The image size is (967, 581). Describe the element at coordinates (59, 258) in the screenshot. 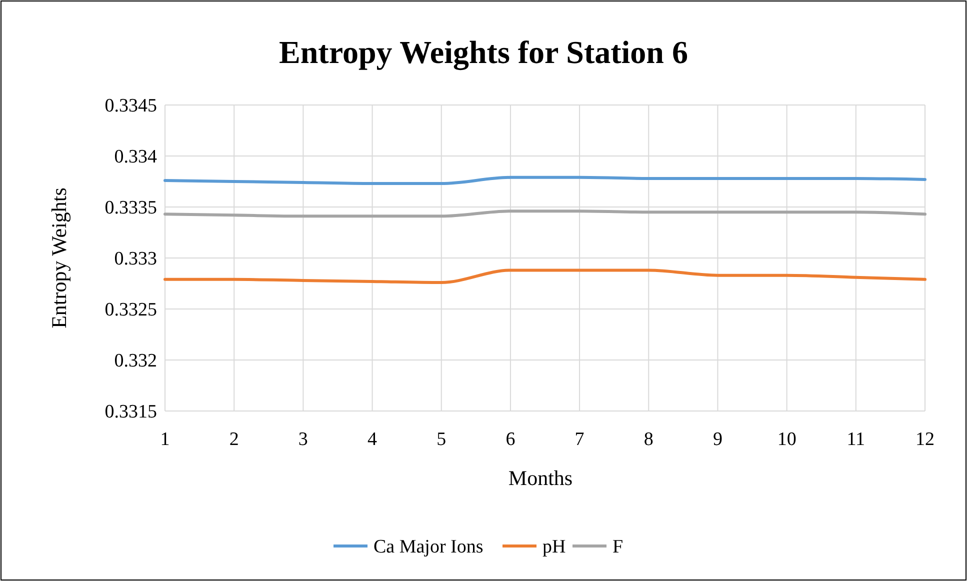

I see `y-axis-title: Entropy Weights` at that location.